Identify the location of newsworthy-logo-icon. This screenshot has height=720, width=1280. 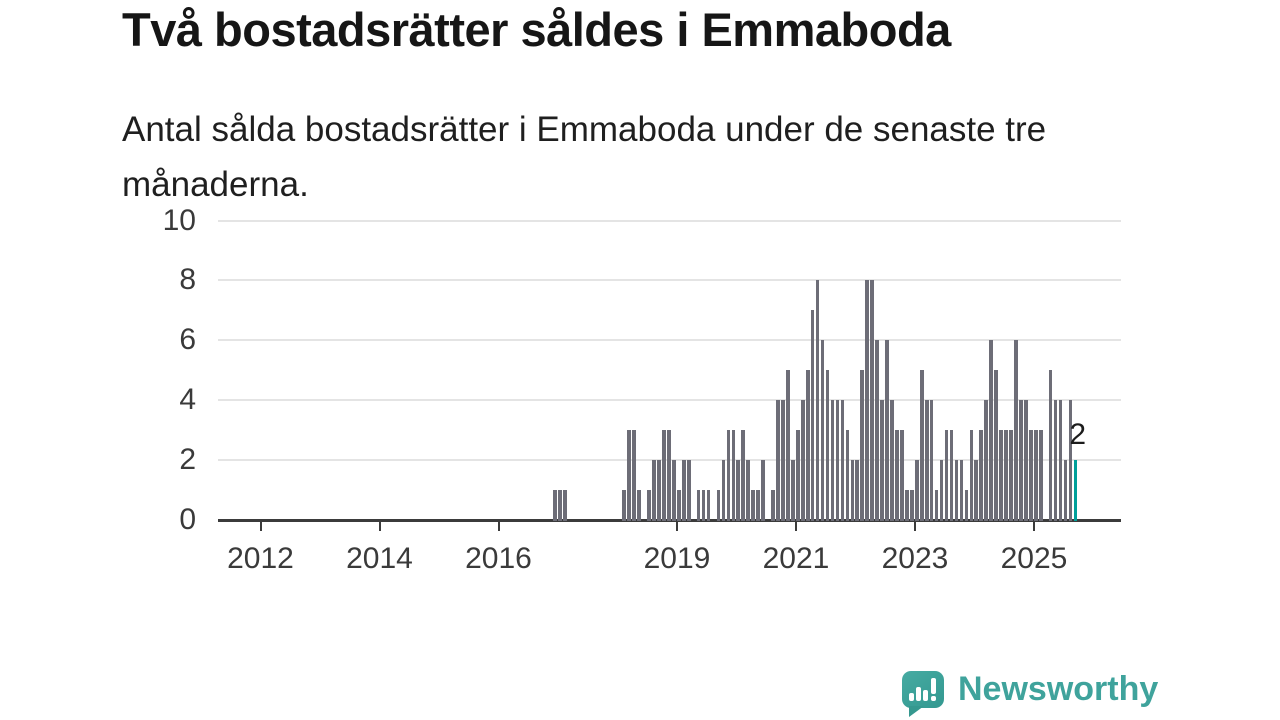
(923, 694).